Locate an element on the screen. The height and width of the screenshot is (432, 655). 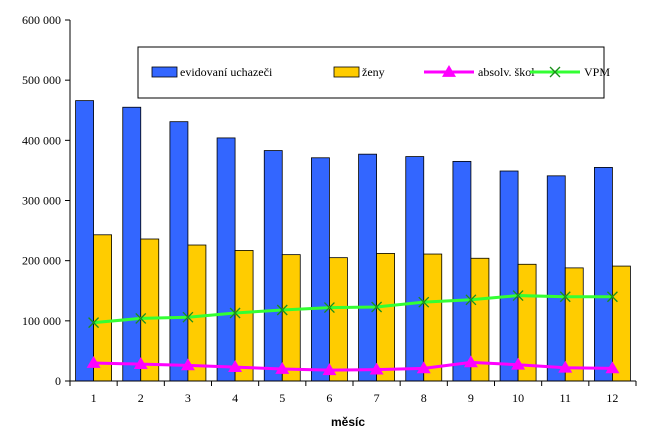
x-axis-title: měsíc is located at coordinates (348, 422).